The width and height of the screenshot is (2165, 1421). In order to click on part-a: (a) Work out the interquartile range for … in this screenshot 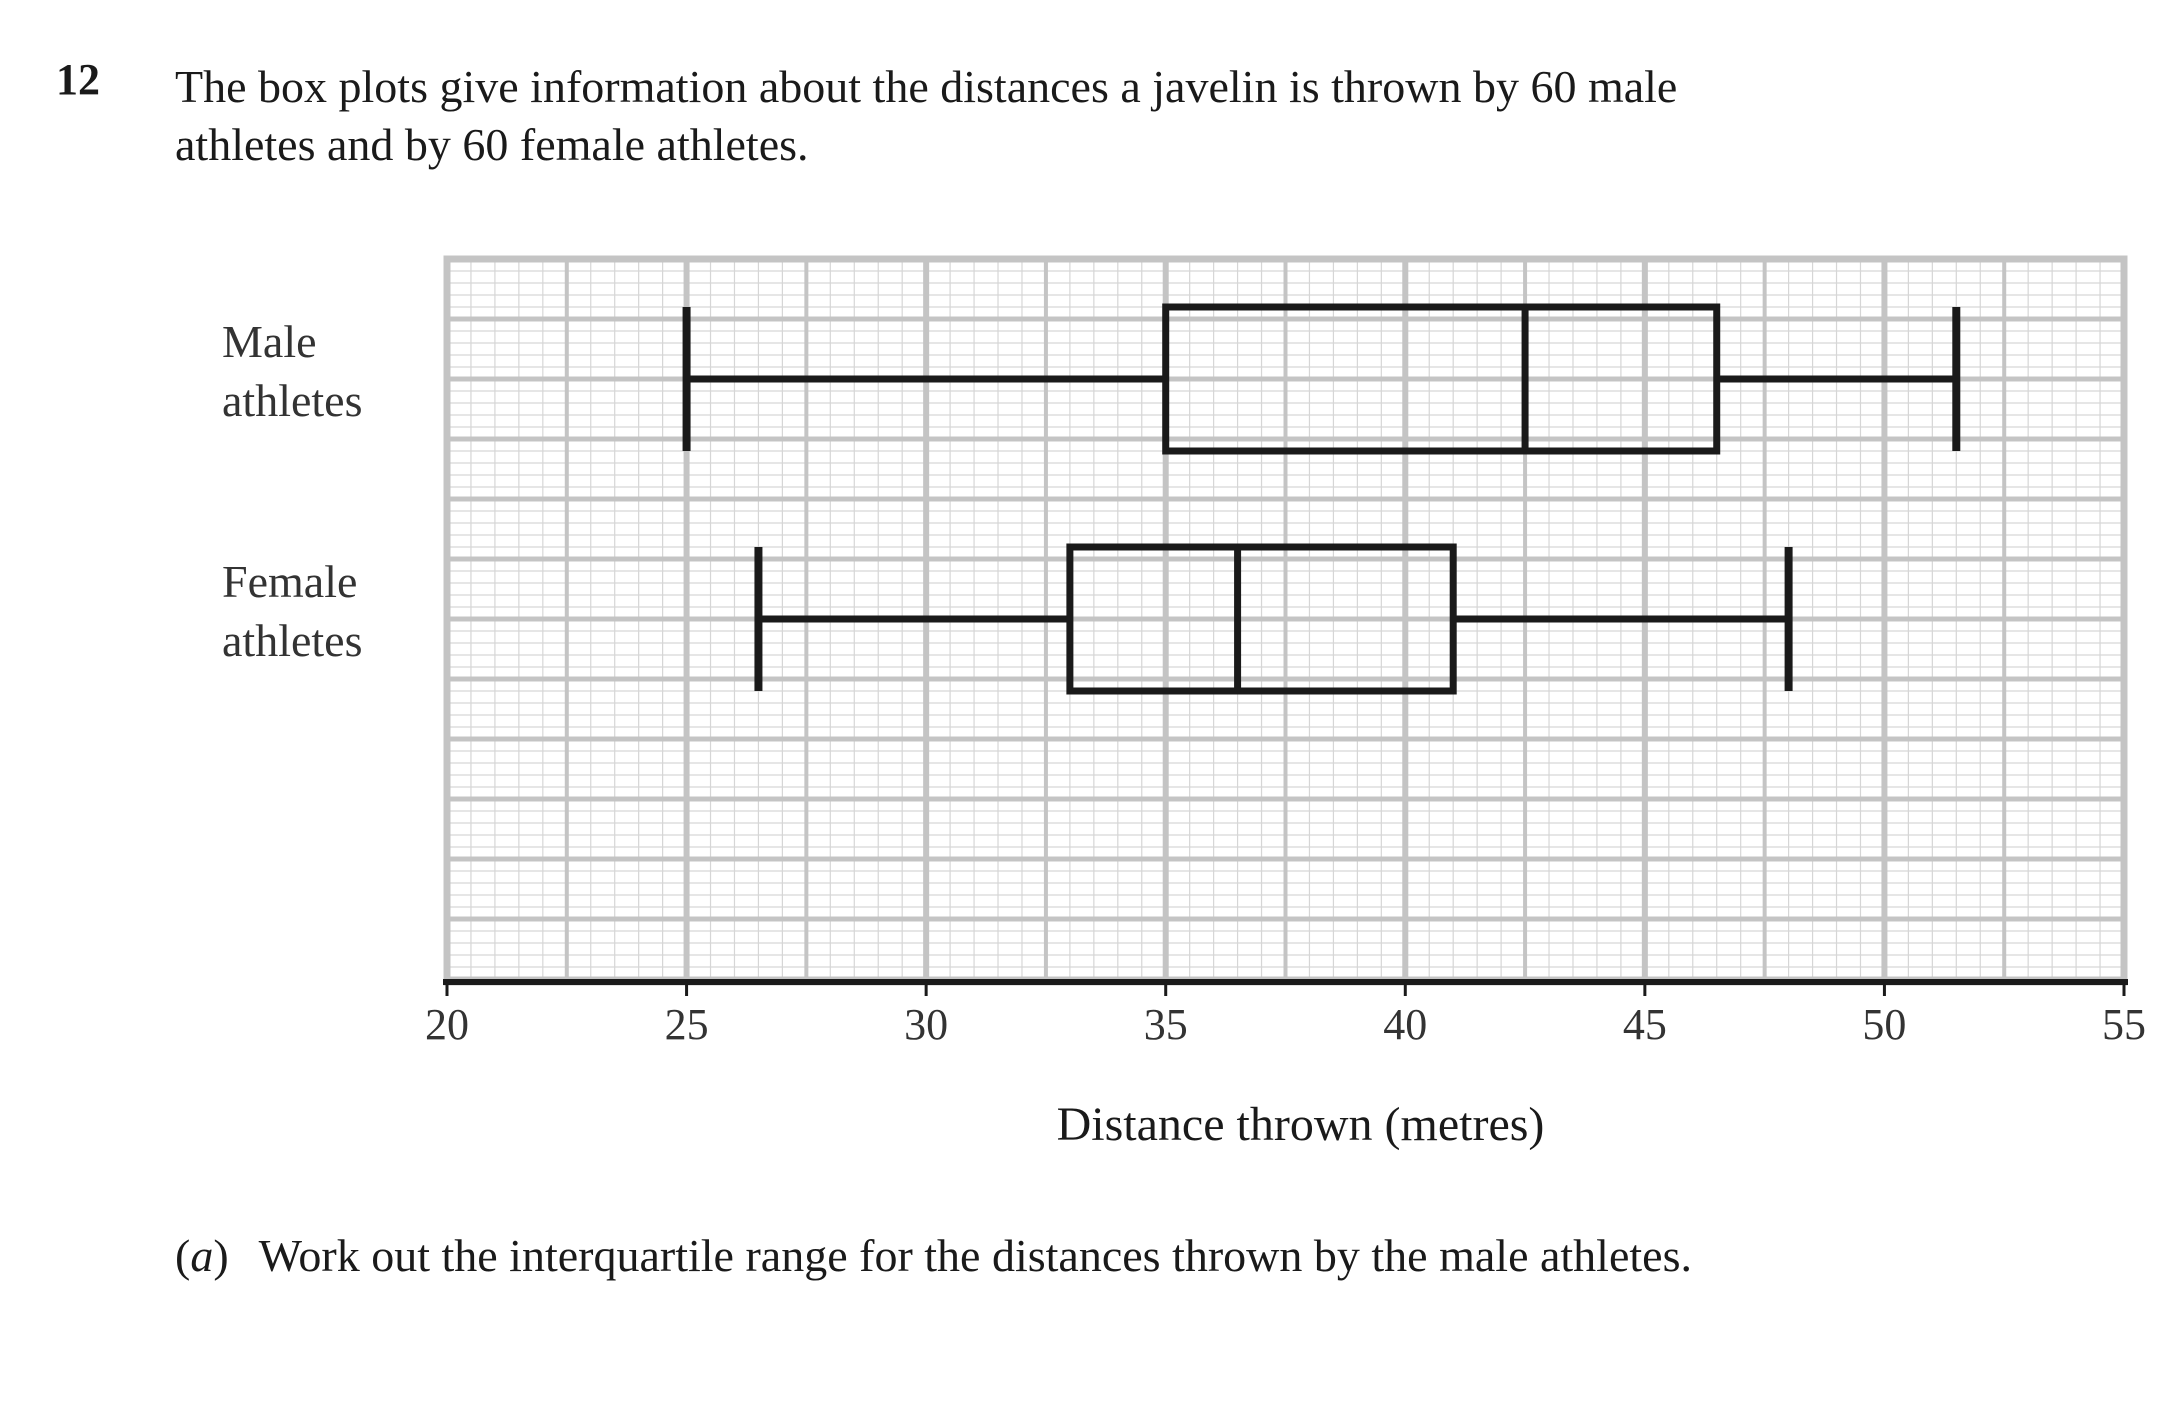, I will do `click(933, 1255)`.